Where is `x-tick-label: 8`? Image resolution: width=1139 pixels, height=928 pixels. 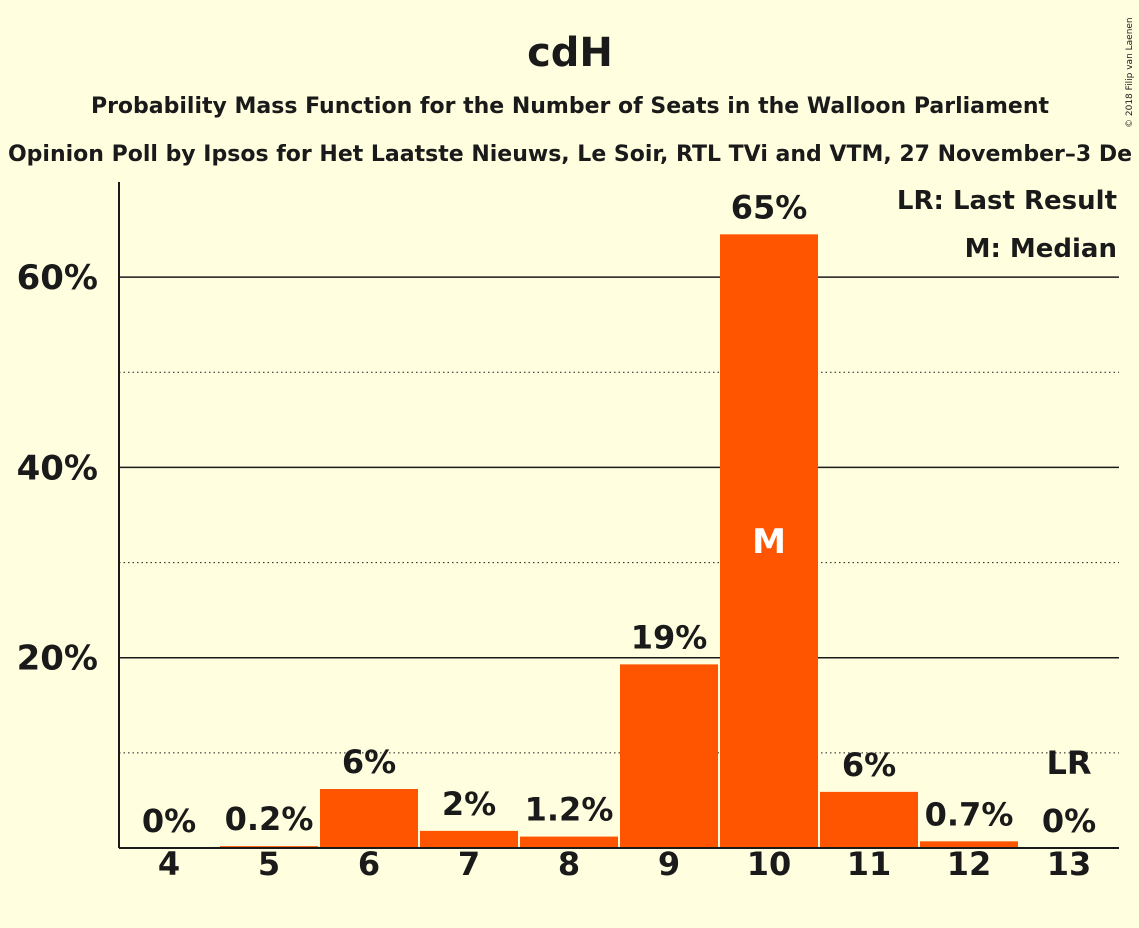 x-tick-label: 8 is located at coordinates (569, 864).